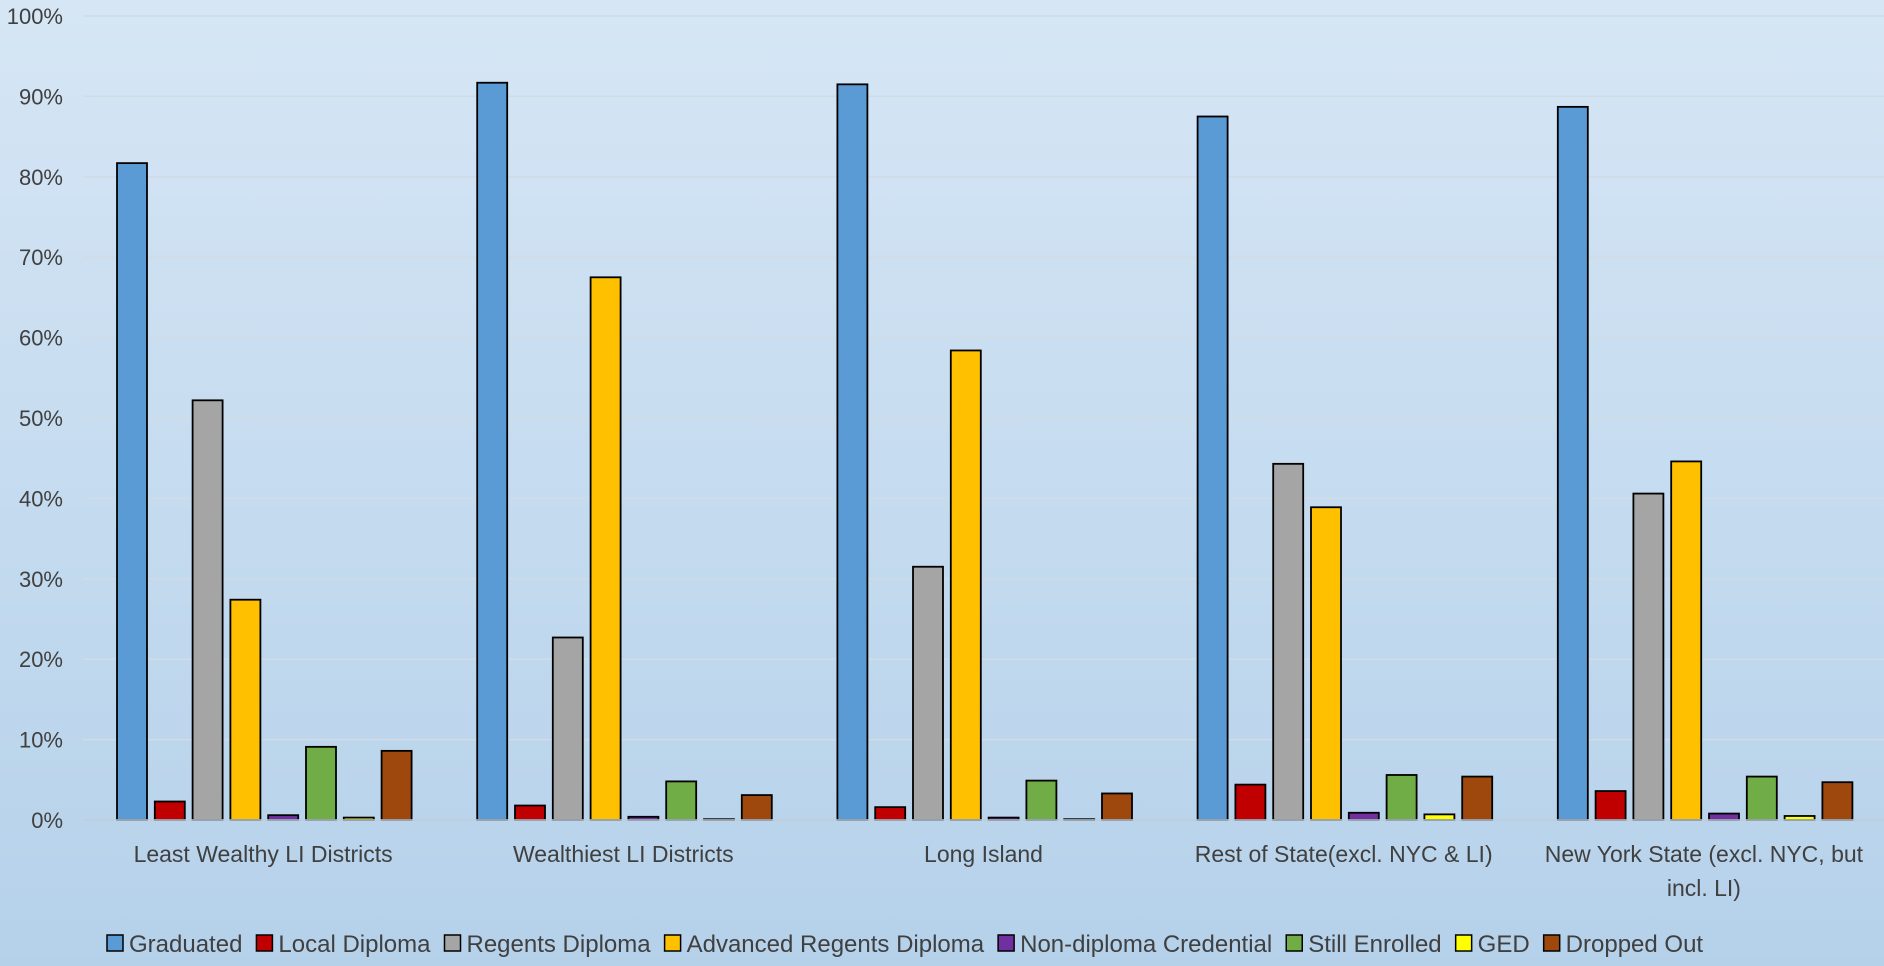  Describe the element at coordinates (1704, 854) in the screenshot. I see `category-label: New York State (excl. NYC, but` at that location.